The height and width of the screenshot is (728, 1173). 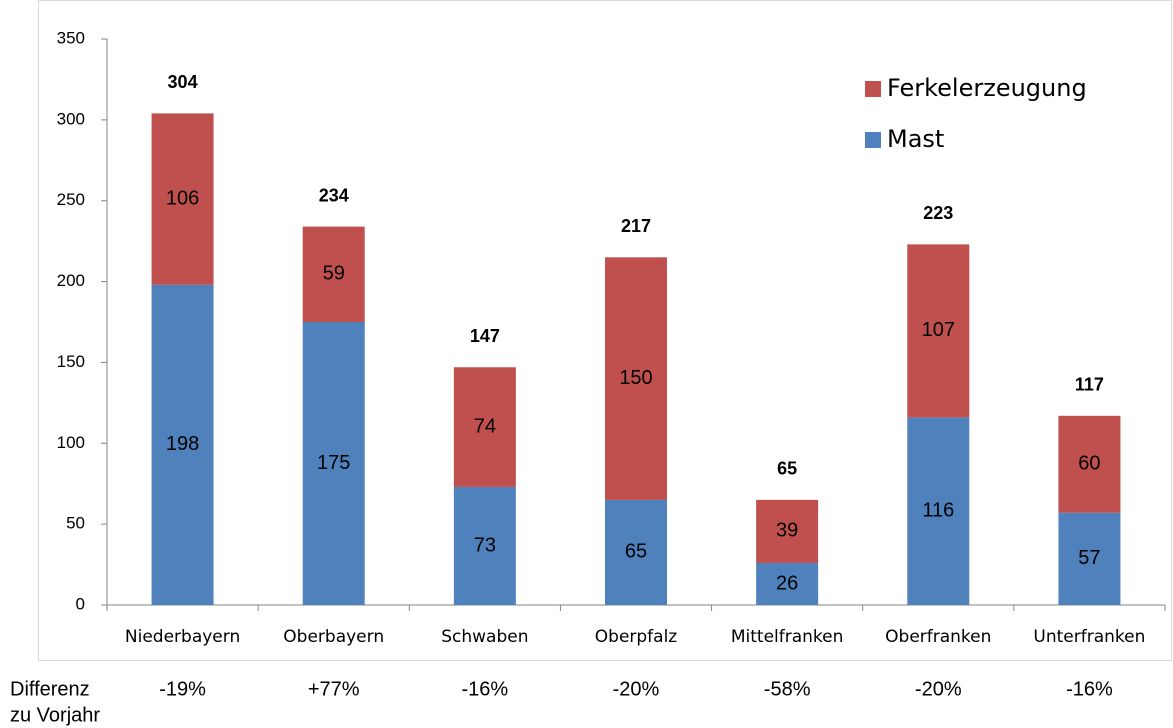 I want to click on data-label: 74, so click(x=485, y=426).